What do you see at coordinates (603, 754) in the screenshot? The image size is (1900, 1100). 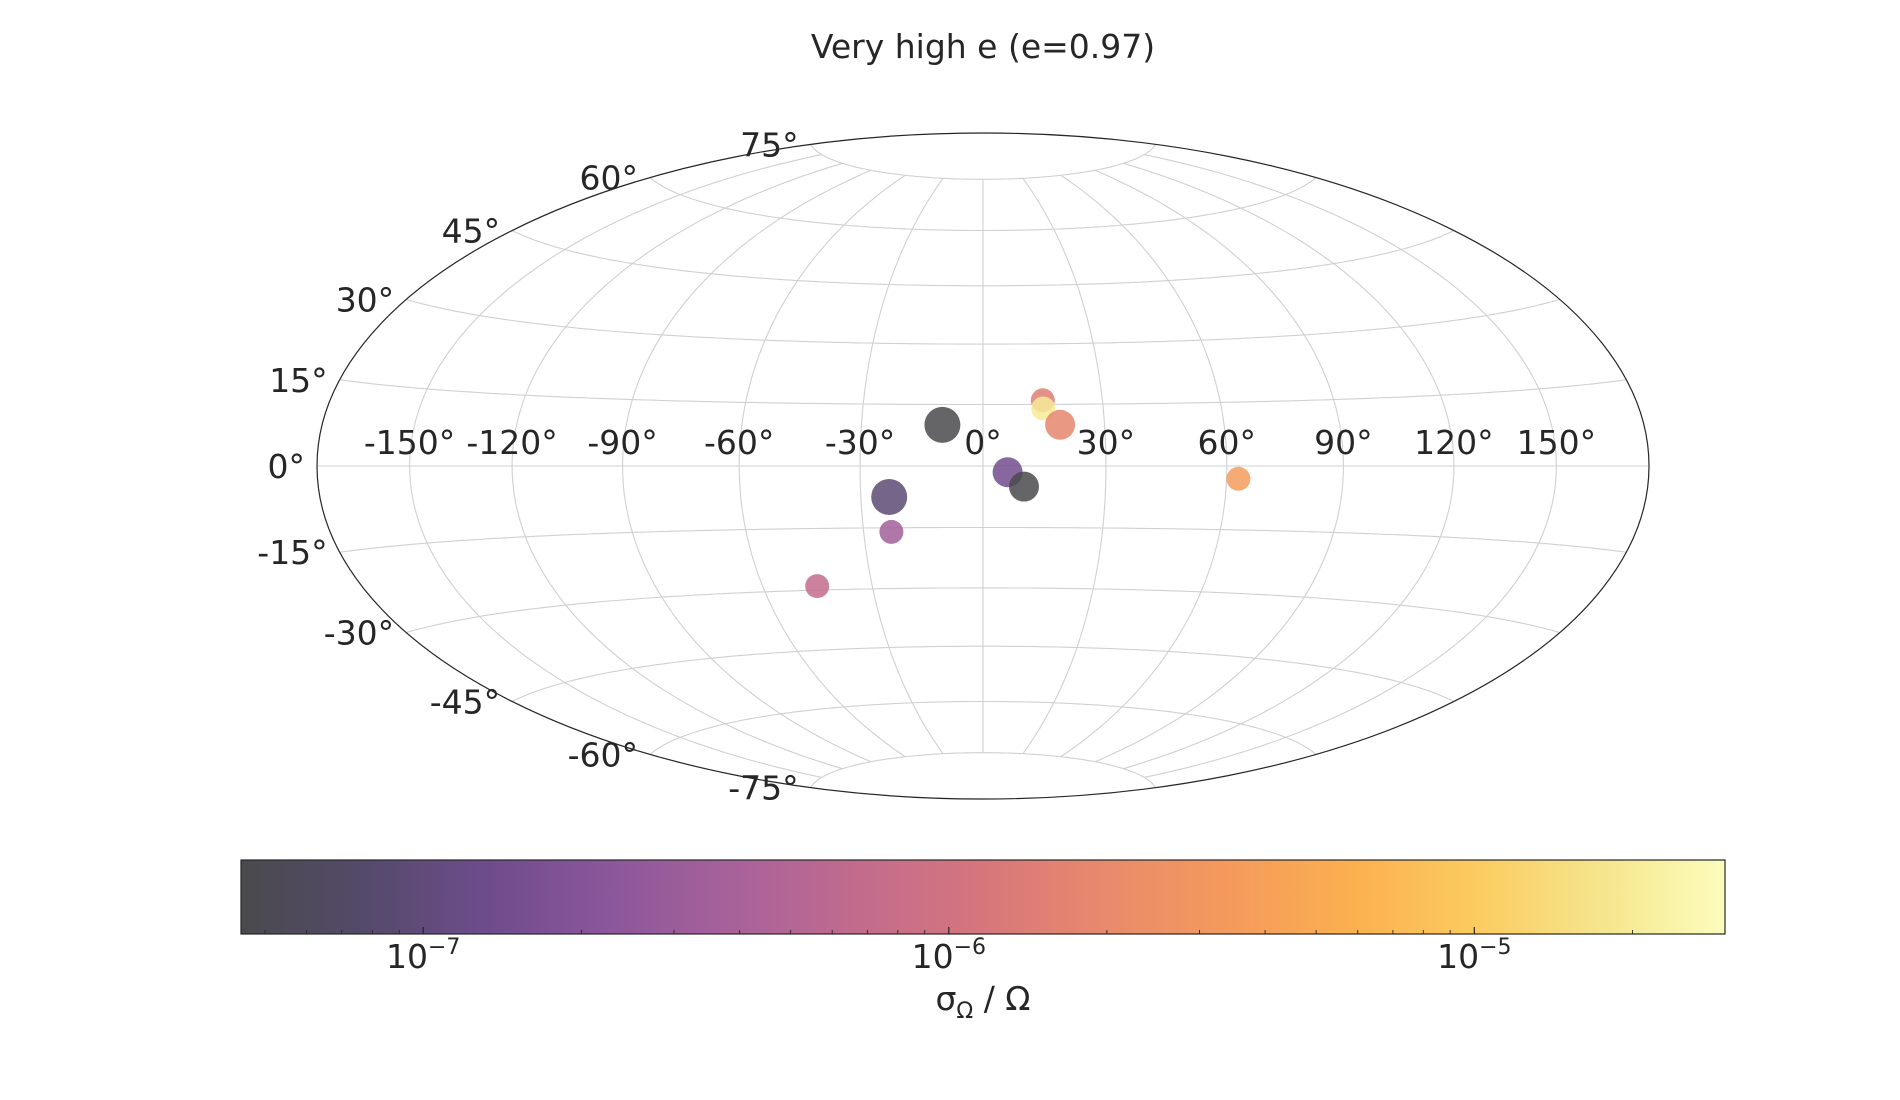 I see `lat-tick-label: -60°` at bounding box center [603, 754].